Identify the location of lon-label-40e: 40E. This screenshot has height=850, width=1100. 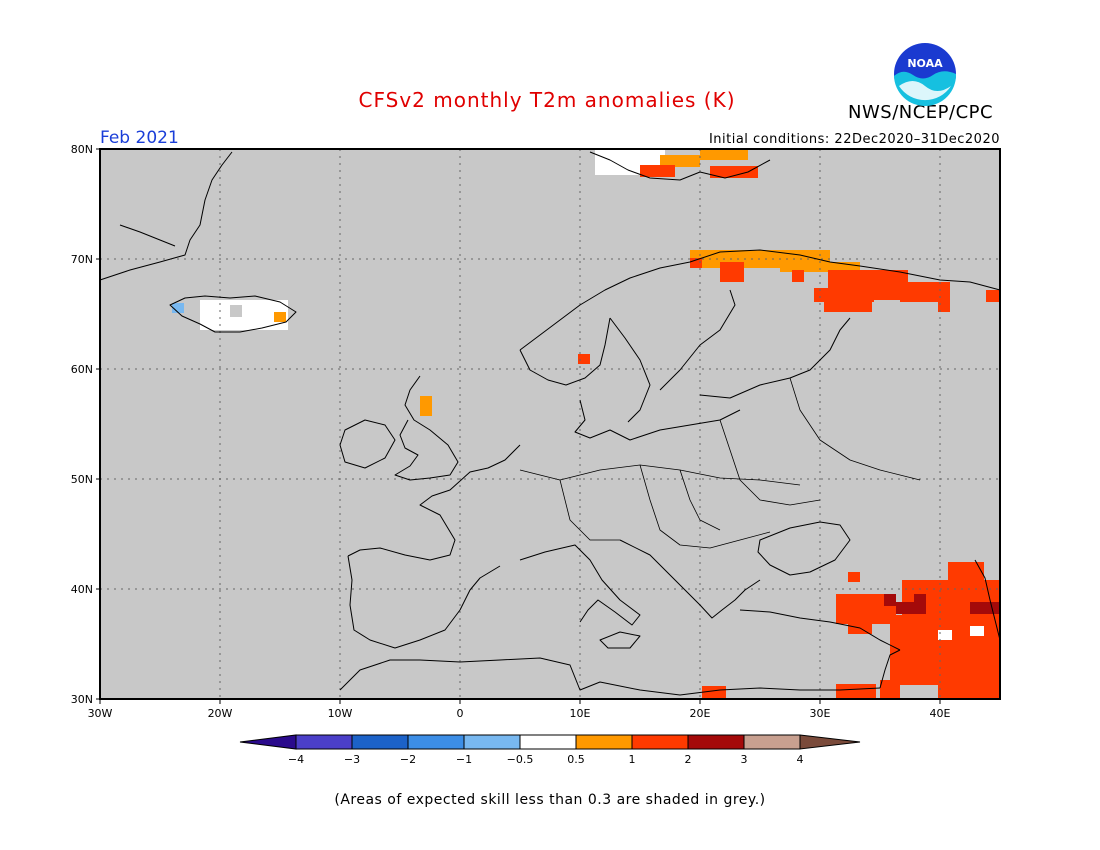
(940, 713).